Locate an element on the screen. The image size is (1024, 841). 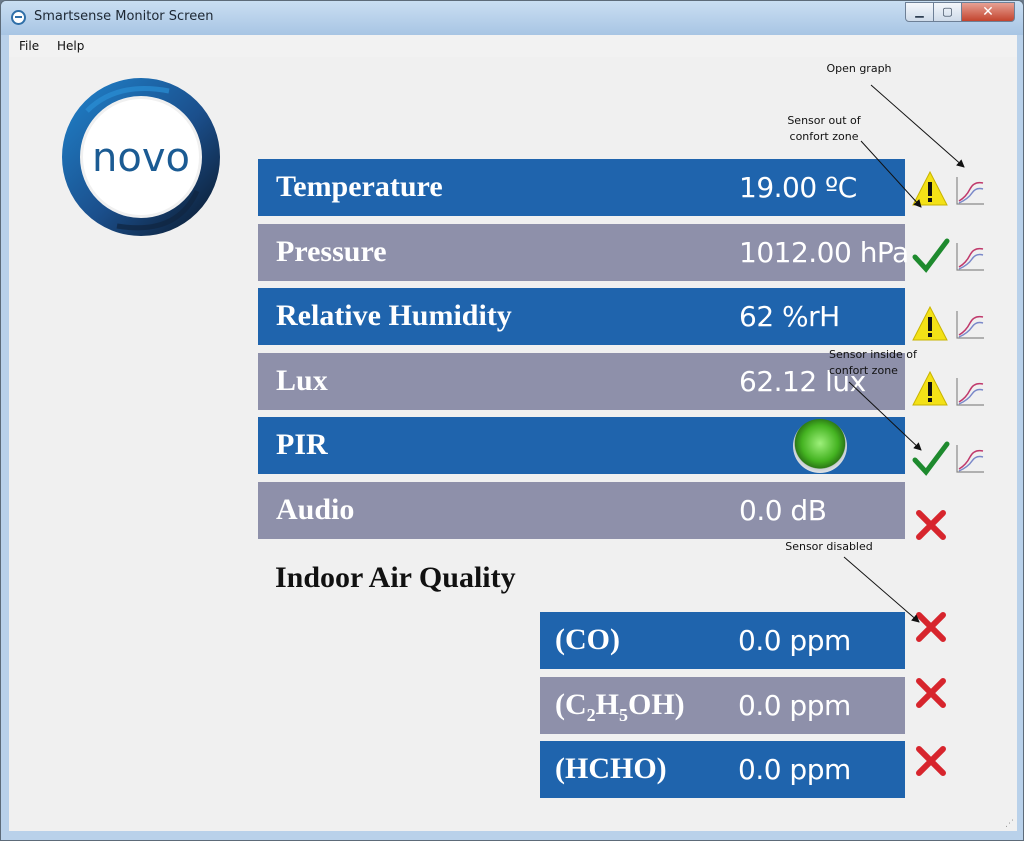
section-title-air-quality: Indoor Air Quality is located at coordinates (395, 577).